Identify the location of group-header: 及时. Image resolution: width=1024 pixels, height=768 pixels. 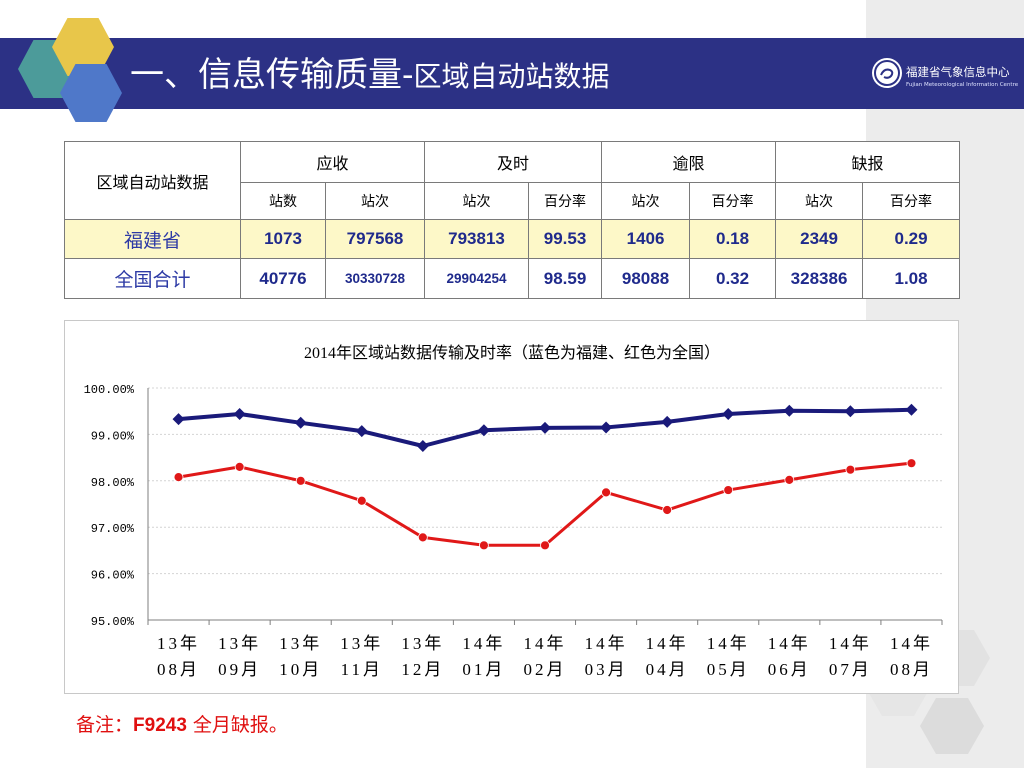
(513, 162).